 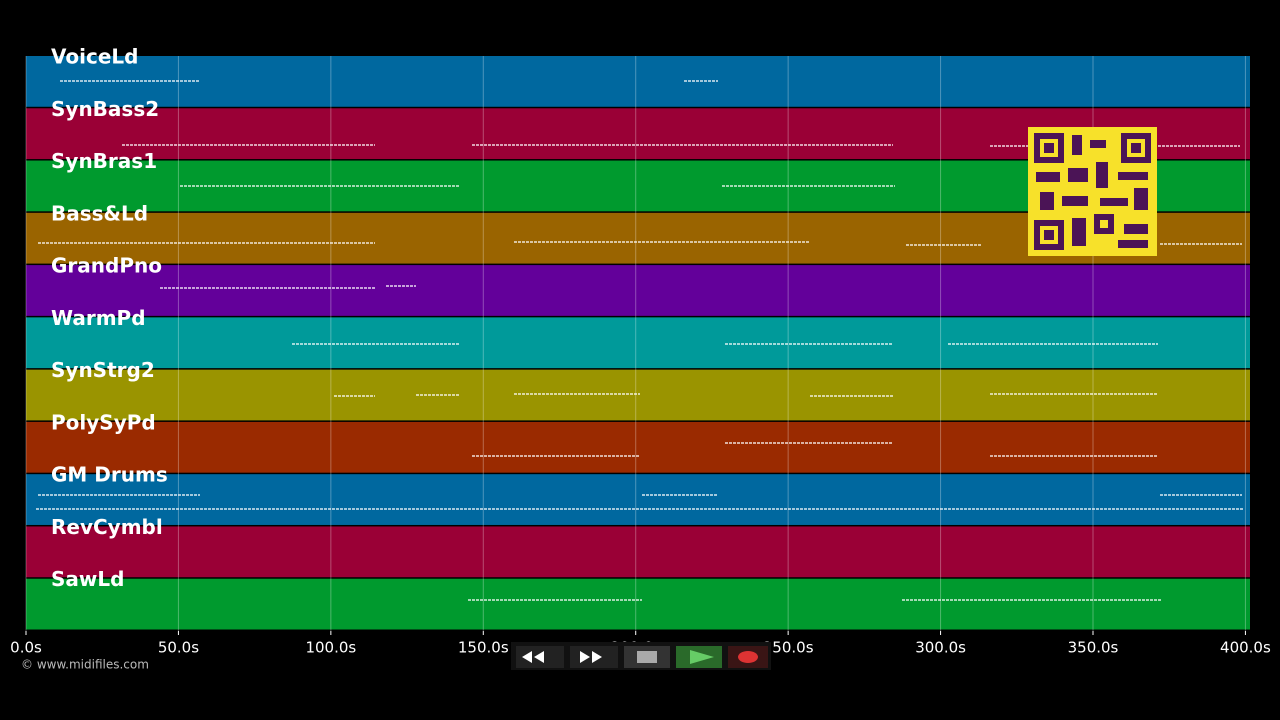 What do you see at coordinates (699, 657) in the screenshot?
I see `play-button` at bounding box center [699, 657].